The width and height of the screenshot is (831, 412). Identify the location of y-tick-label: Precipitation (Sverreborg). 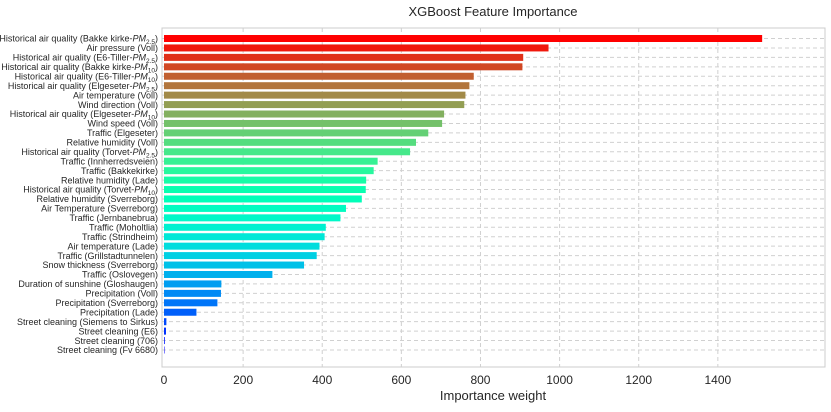
(106, 303).